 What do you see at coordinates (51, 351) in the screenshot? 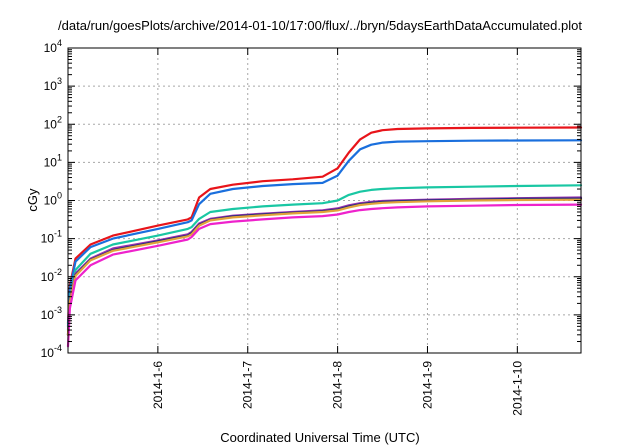
I see `y-tick-label: 10⁻⁴` at bounding box center [51, 351].